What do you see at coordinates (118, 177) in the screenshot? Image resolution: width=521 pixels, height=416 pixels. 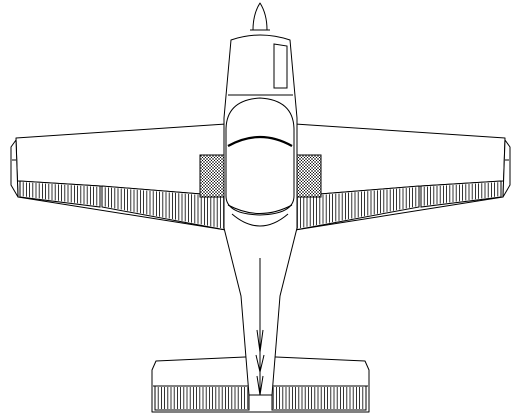 I see `left-wing` at bounding box center [118, 177].